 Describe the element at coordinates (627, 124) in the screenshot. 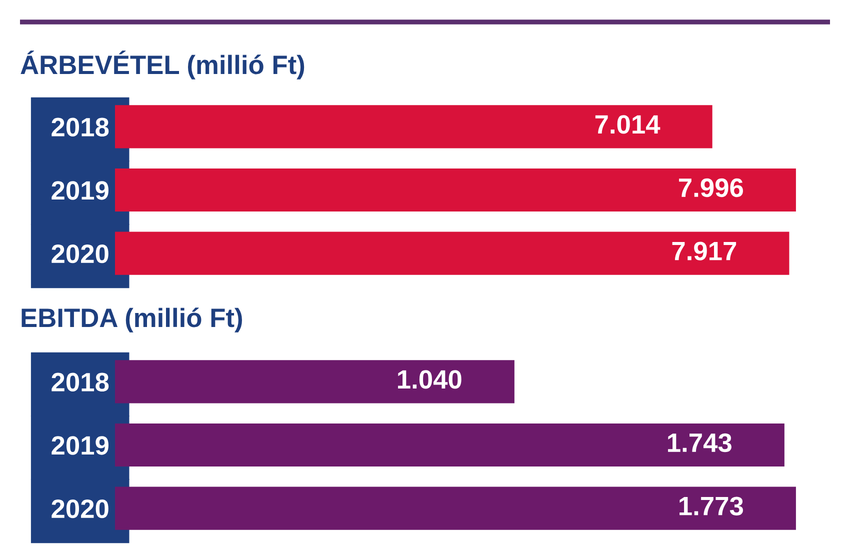

I see `data-label: 7.014` at that location.